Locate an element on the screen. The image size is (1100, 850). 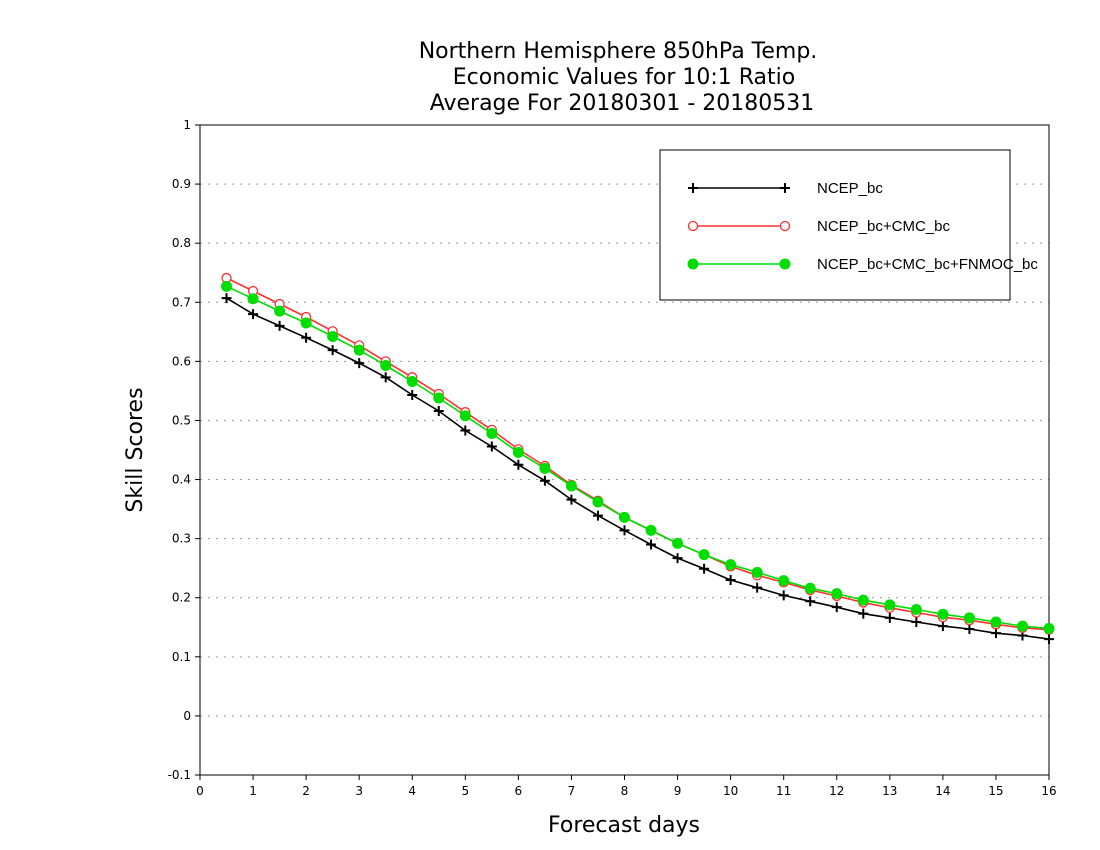
legend-label: NCEP_bc+CMC_bc is located at coordinates (883, 226).